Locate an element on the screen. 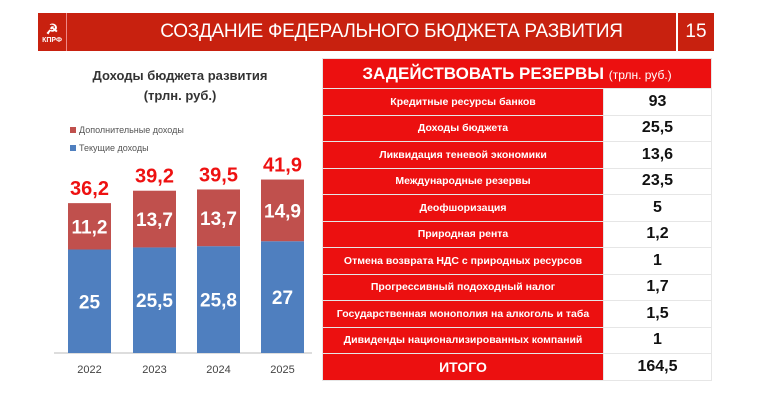  kprf-logo: ☭ КПРФ is located at coordinates (52, 32).